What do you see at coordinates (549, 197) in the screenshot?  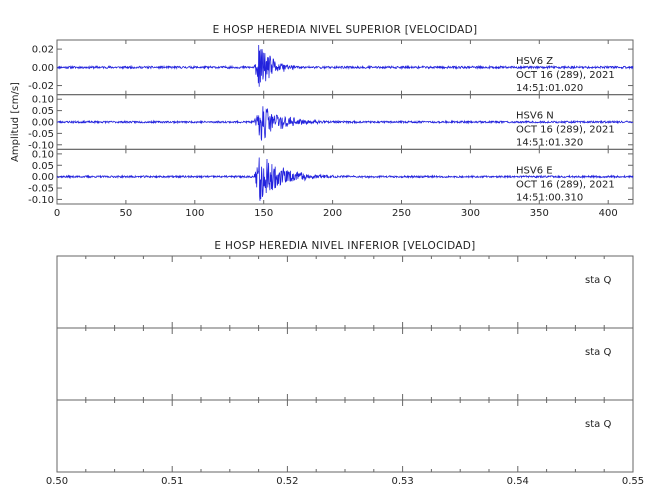 I see `time-label: 14:51:00.310` at bounding box center [549, 197].